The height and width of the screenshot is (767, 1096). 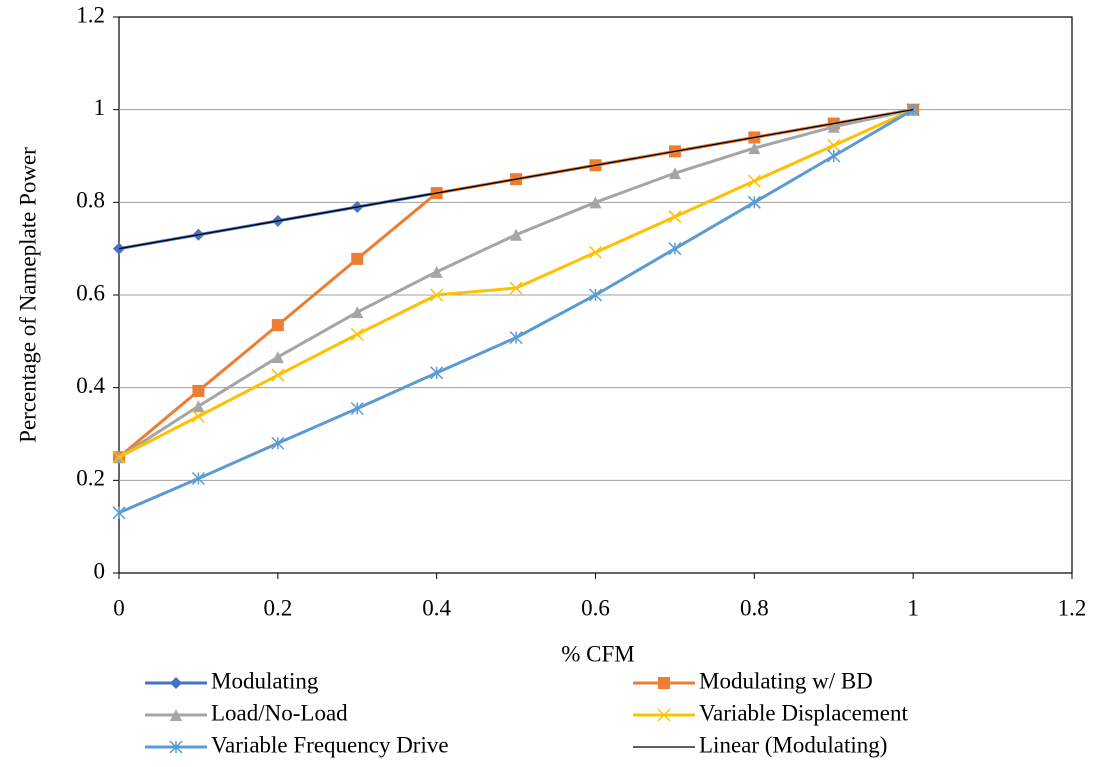 What do you see at coordinates (754, 607) in the screenshot?
I see `x-tick-label: 0.8` at bounding box center [754, 607].